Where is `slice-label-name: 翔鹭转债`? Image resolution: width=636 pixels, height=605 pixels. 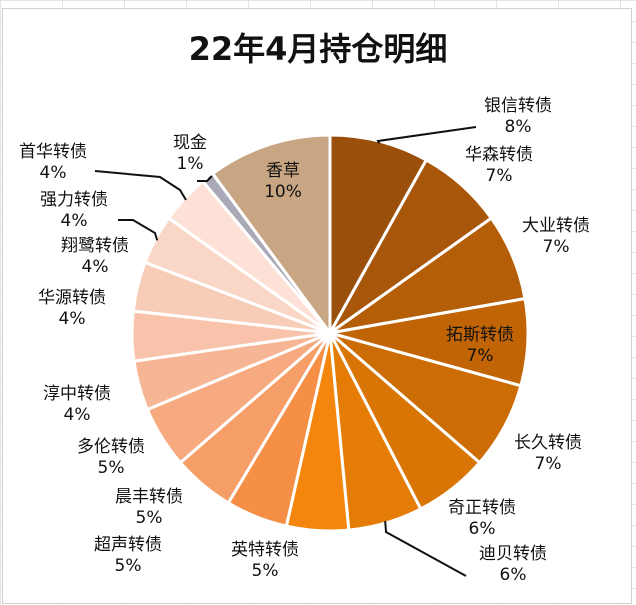
slice-label-name: 翔鹭转债 is located at coordinates (95, 246).